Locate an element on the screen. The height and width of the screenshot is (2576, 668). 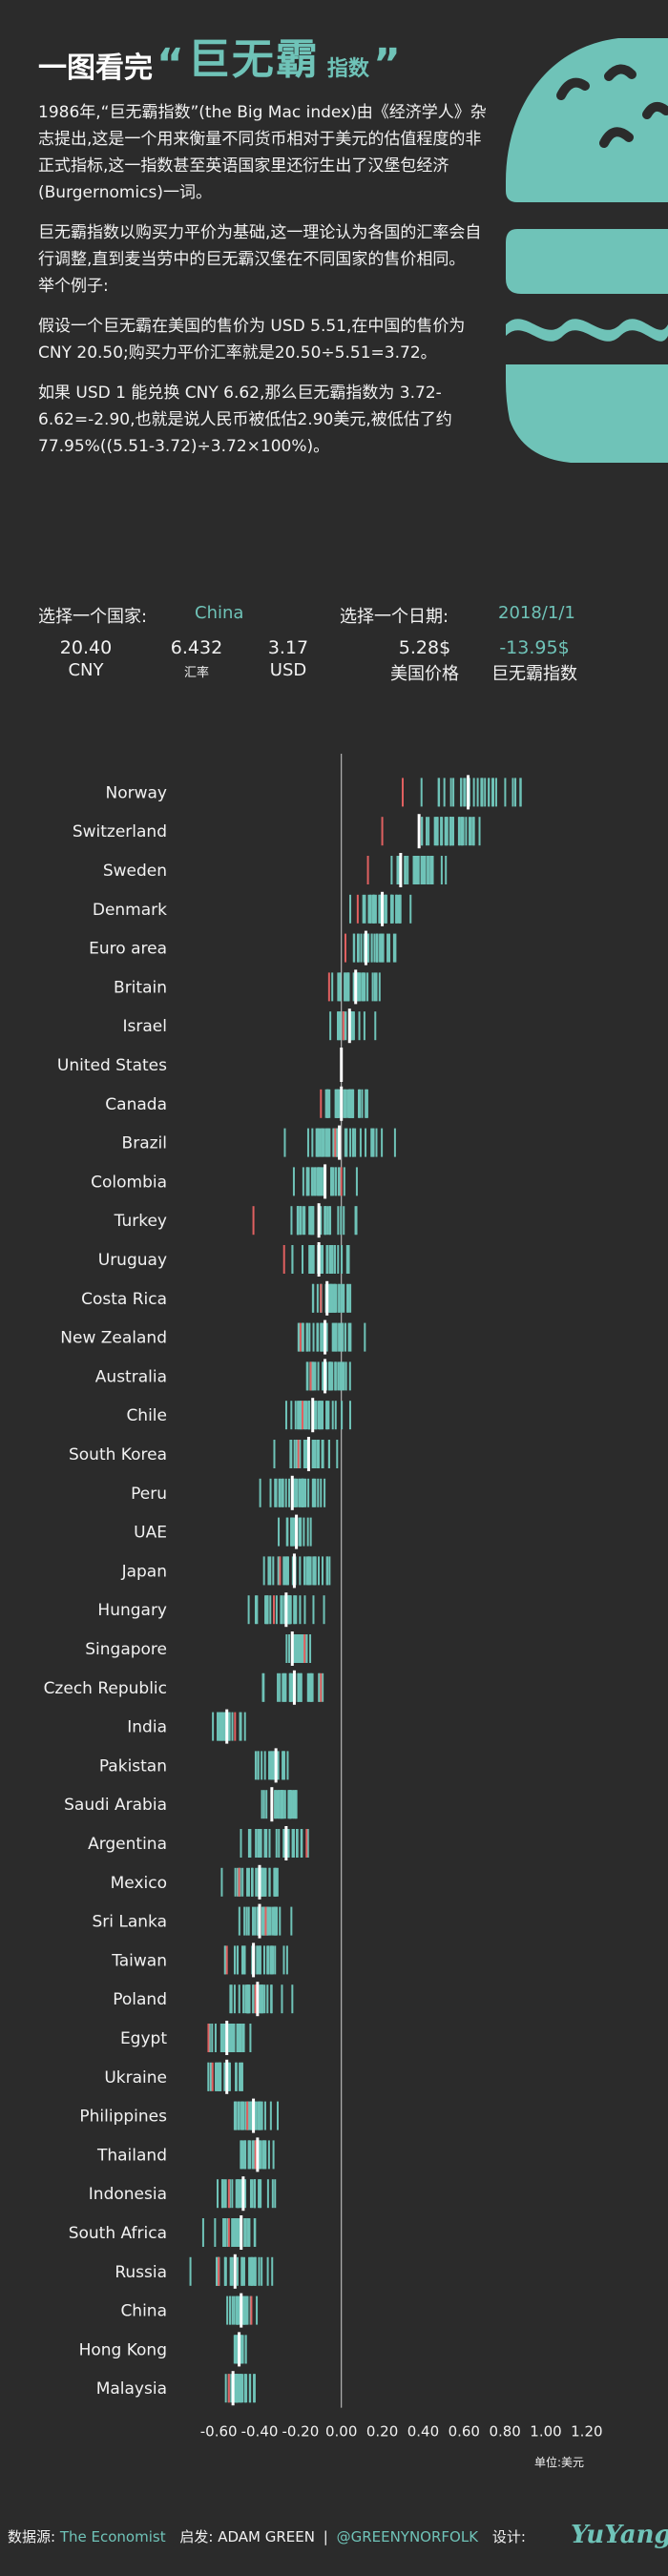
current-value-marker-sweden is located at coordinates (401, 870).